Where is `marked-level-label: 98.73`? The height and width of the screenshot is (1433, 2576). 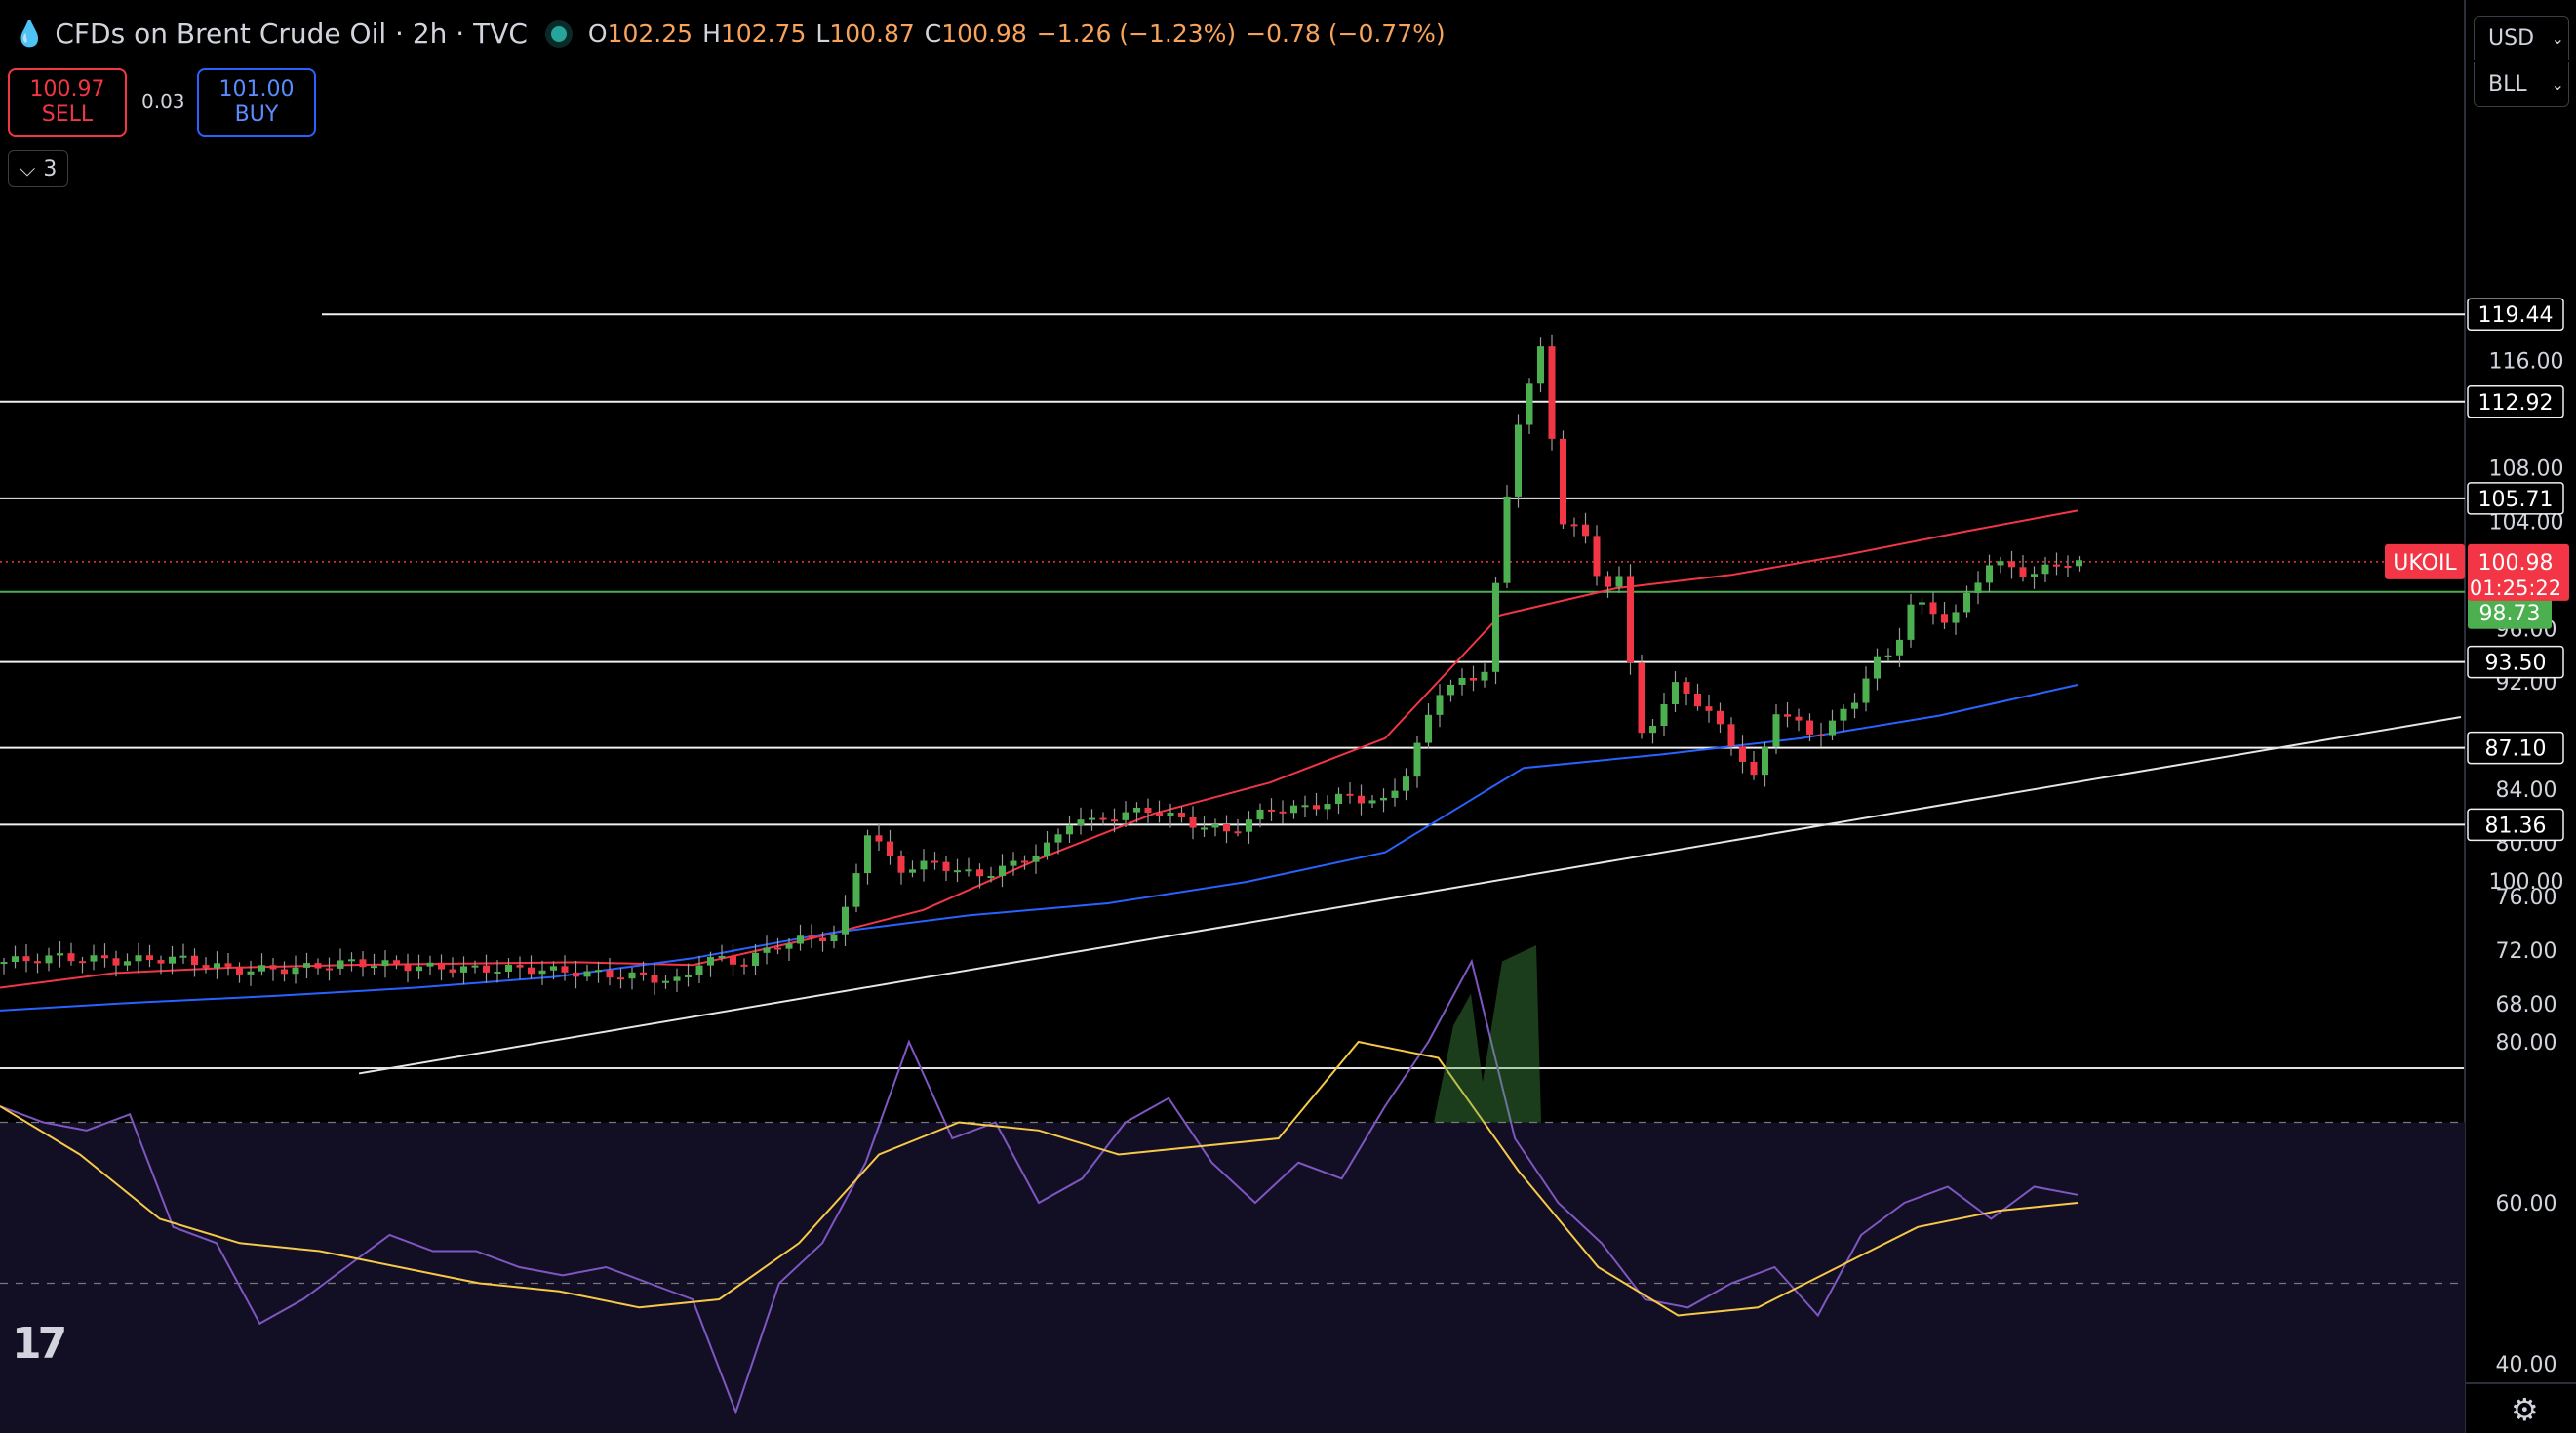
marked-level-label: 98.73 is located at coordinates (2510, 614).